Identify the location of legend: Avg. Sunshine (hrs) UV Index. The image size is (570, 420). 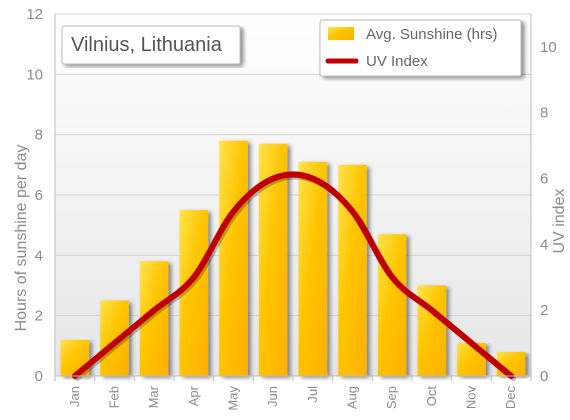
(420, 48).